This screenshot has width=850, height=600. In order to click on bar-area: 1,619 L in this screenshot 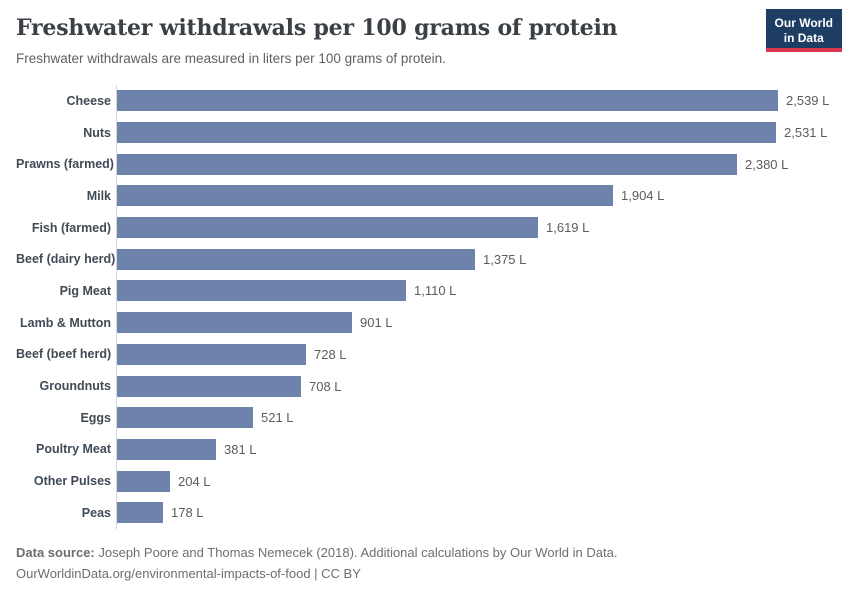, I will do `click(475, 227)`.